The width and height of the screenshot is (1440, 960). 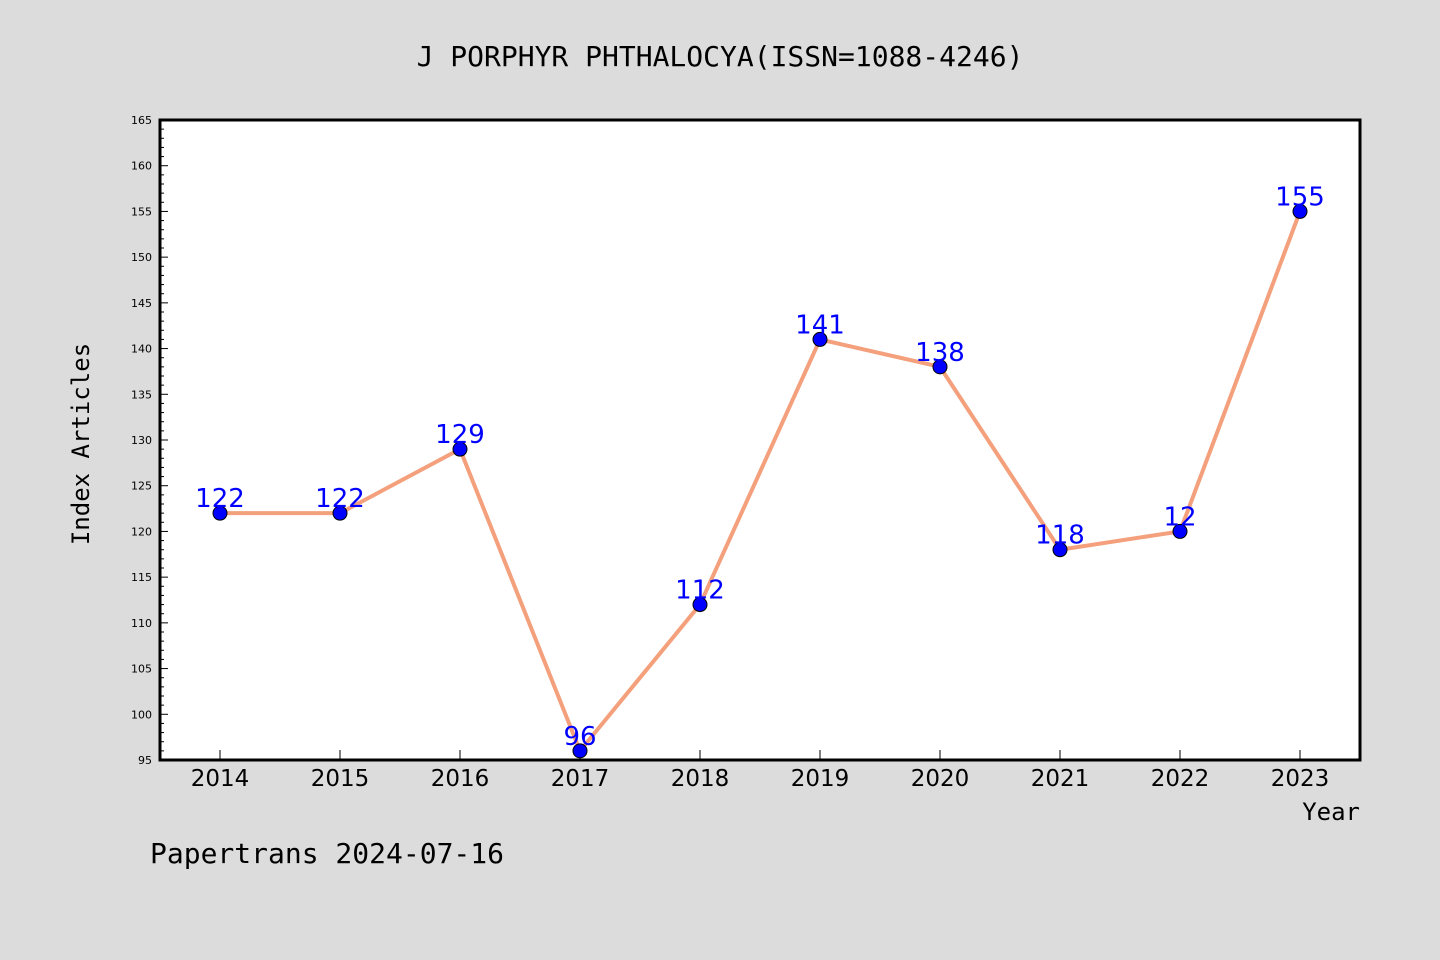 I want to click on y-tick-label: 160, so click(x=141, y=166).